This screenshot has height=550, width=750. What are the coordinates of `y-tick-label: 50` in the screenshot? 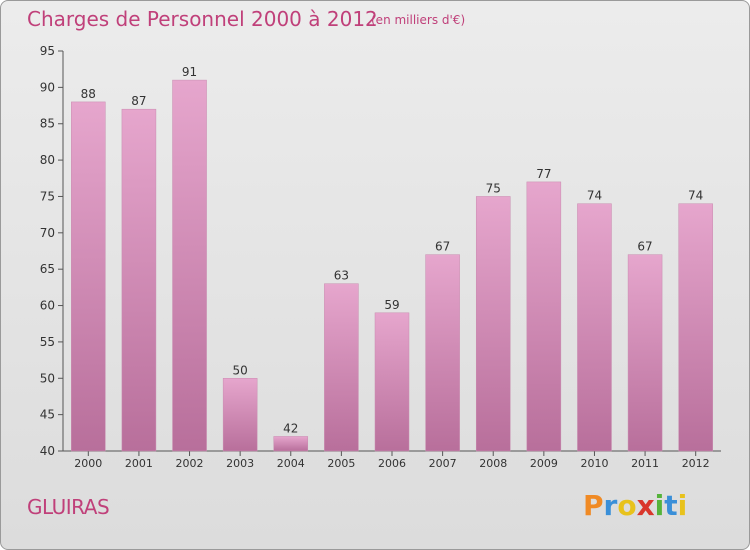 It's located at (47, 378).